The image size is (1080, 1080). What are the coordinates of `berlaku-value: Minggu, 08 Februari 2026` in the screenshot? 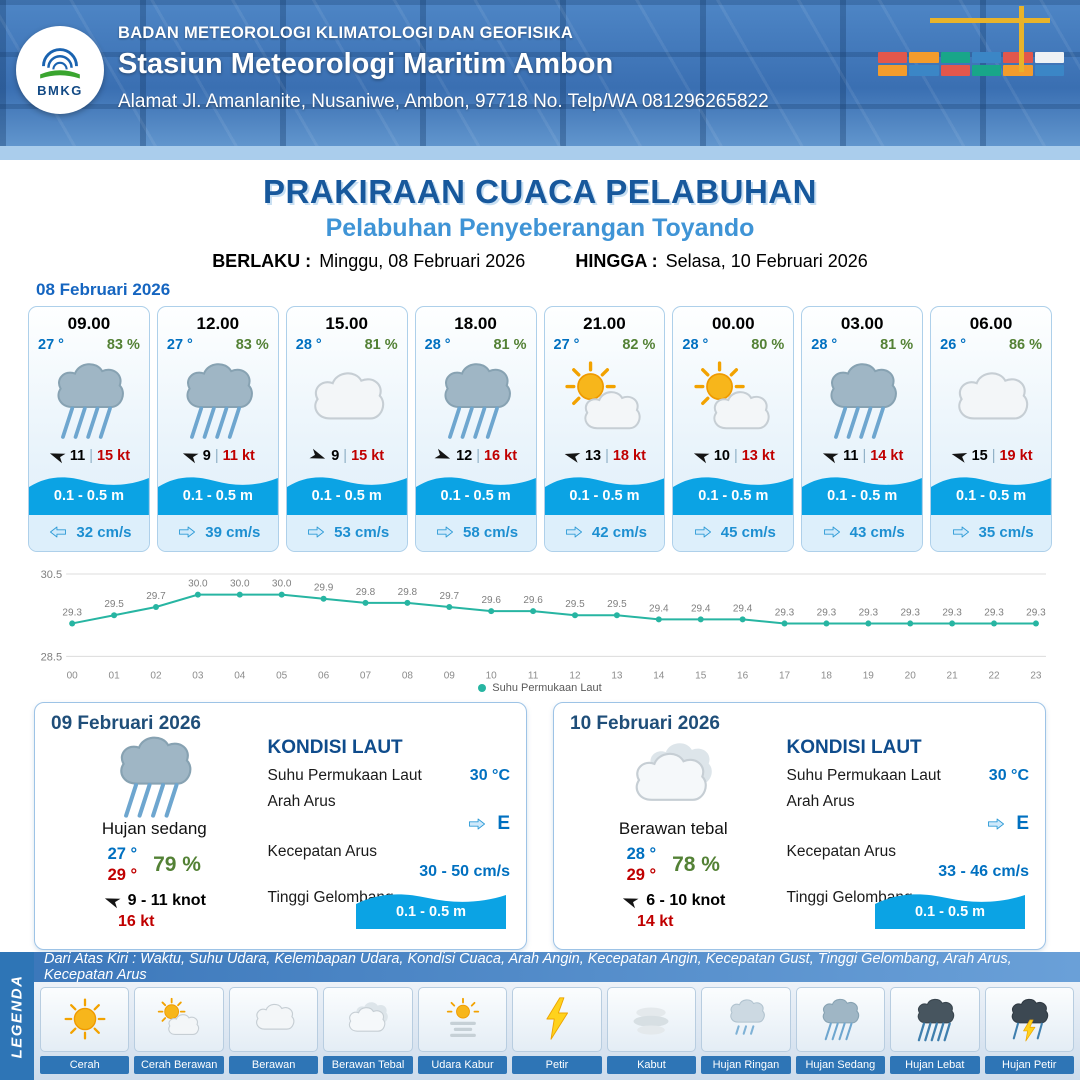 It's located at (422, 261).